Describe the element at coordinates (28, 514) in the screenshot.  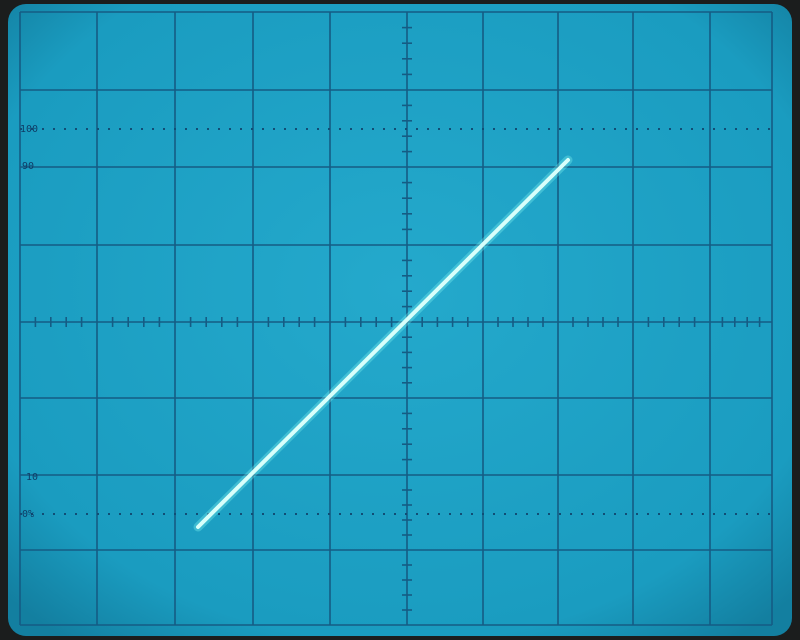
I see `label-0: 0%` at that location.